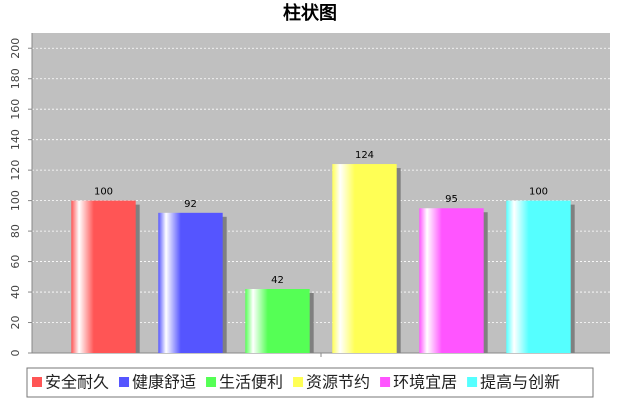  Describe the element at coordinates (15, 262) in the screenshot. I see `y-tick-label: 60` at that location.